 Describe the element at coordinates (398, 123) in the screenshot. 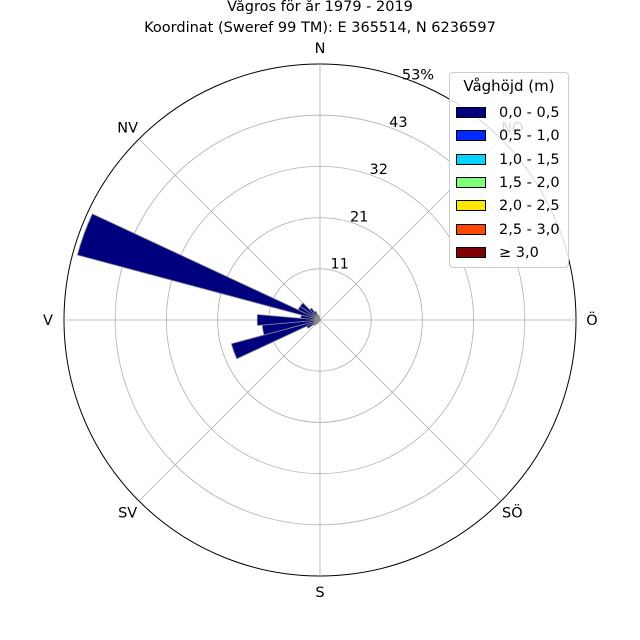

I see `radial-tick-label: 43` at that location.